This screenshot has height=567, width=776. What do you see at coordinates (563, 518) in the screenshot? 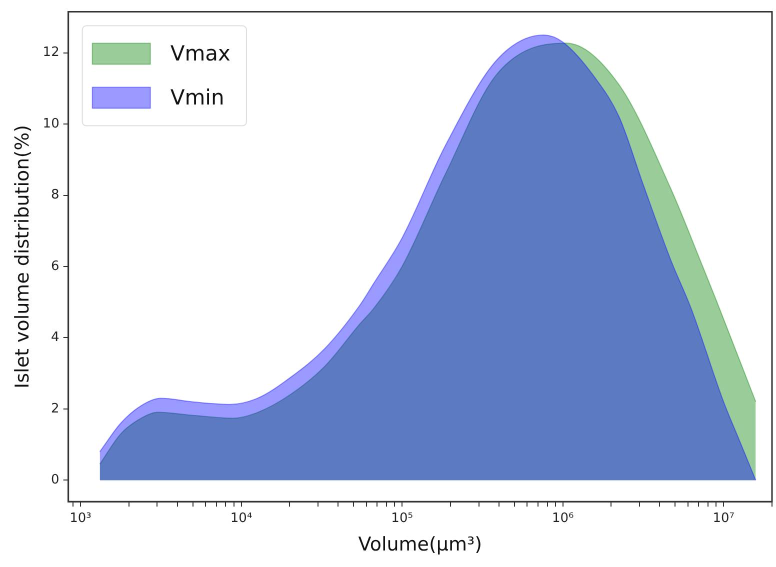
I see `x-tick-label: 10⁶` at bounding box center [563, 518].